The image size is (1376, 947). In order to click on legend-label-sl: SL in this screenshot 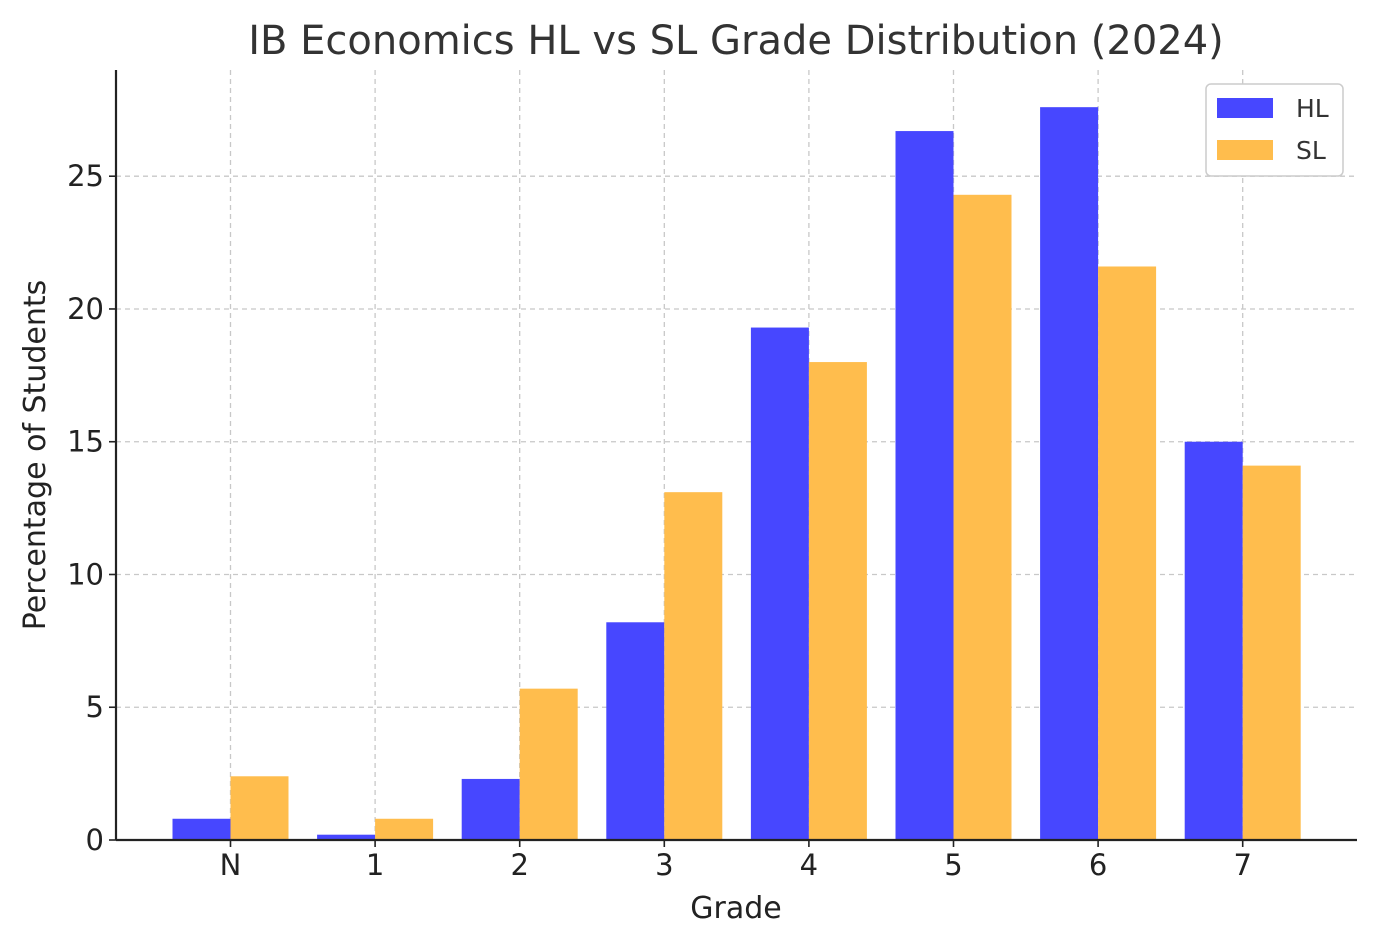, I will do `click(1311, 150)`.